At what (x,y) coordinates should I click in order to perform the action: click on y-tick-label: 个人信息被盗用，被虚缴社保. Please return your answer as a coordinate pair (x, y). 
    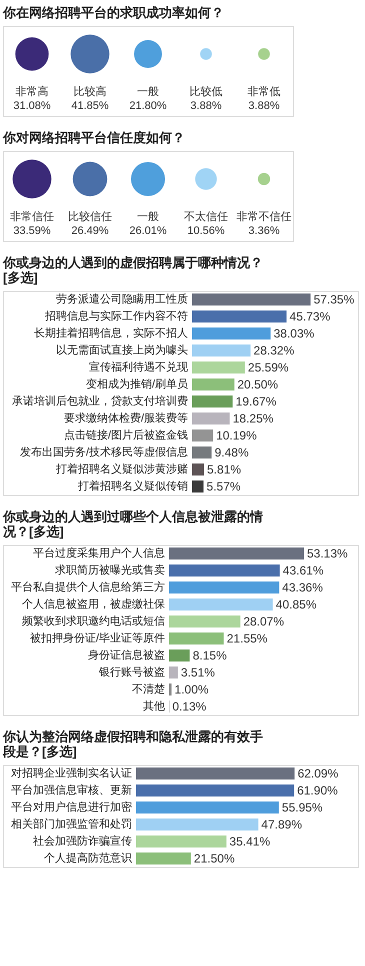
    Looking at the image, I should click on (93, 604).